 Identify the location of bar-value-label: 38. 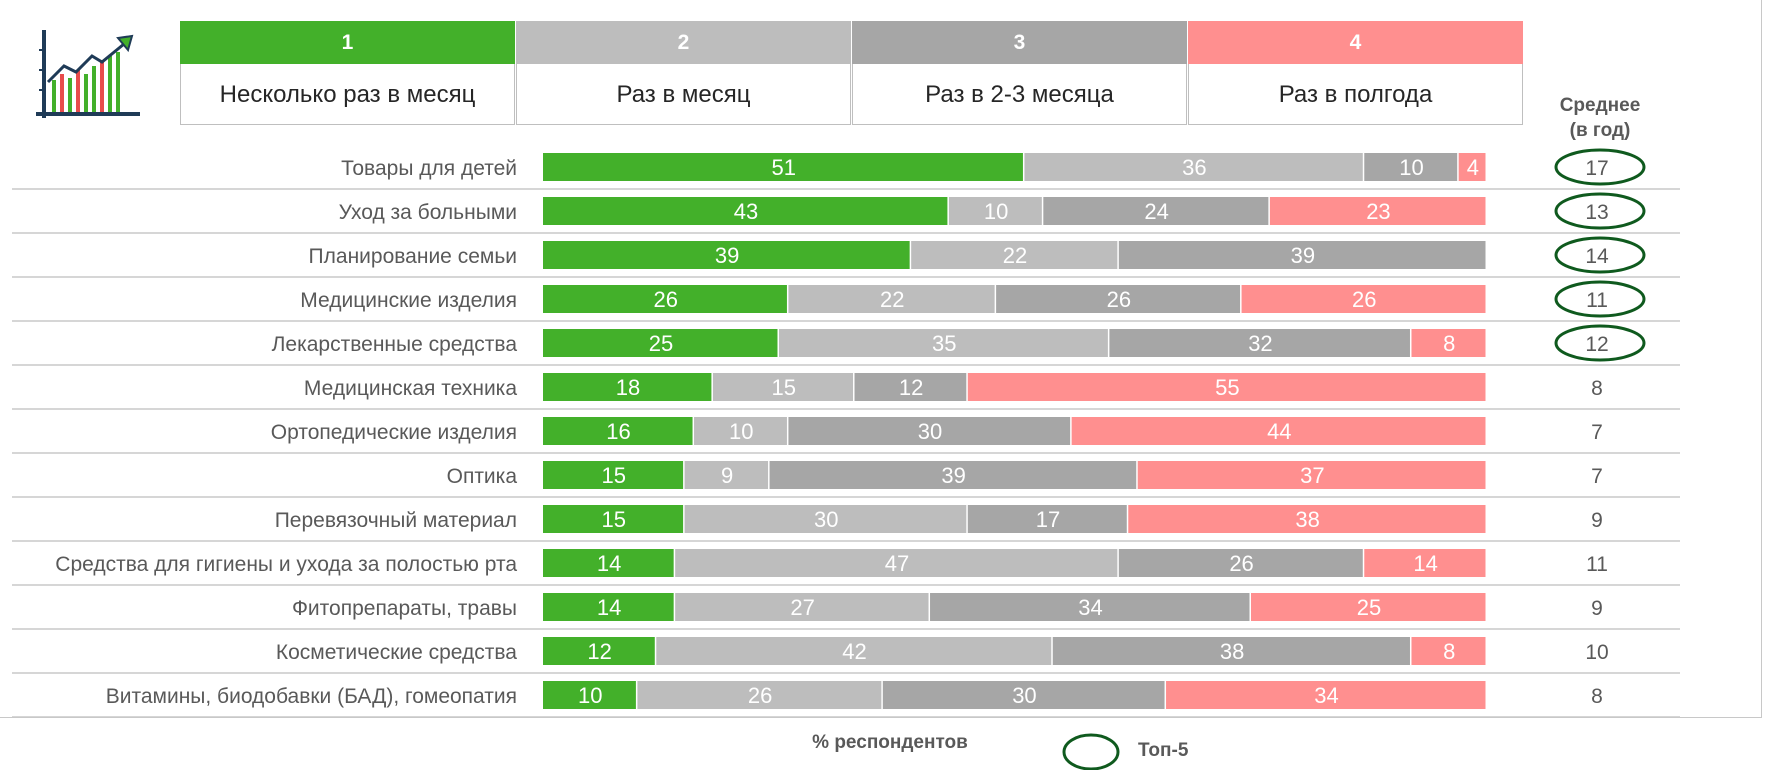
(1307, 519).